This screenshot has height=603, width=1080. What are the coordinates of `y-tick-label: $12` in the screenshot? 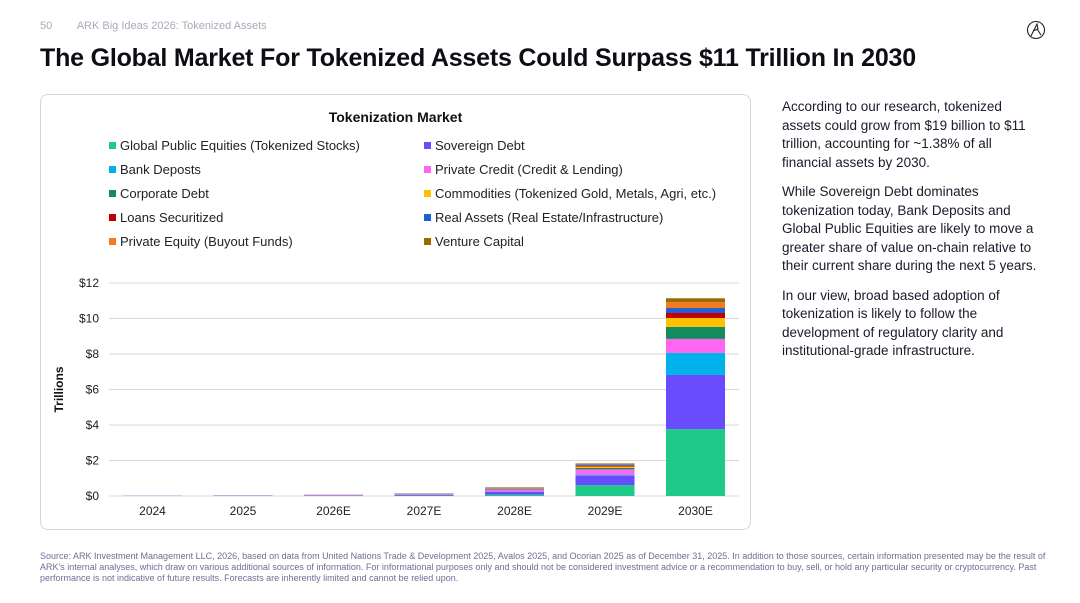 It's located at (89, 283).